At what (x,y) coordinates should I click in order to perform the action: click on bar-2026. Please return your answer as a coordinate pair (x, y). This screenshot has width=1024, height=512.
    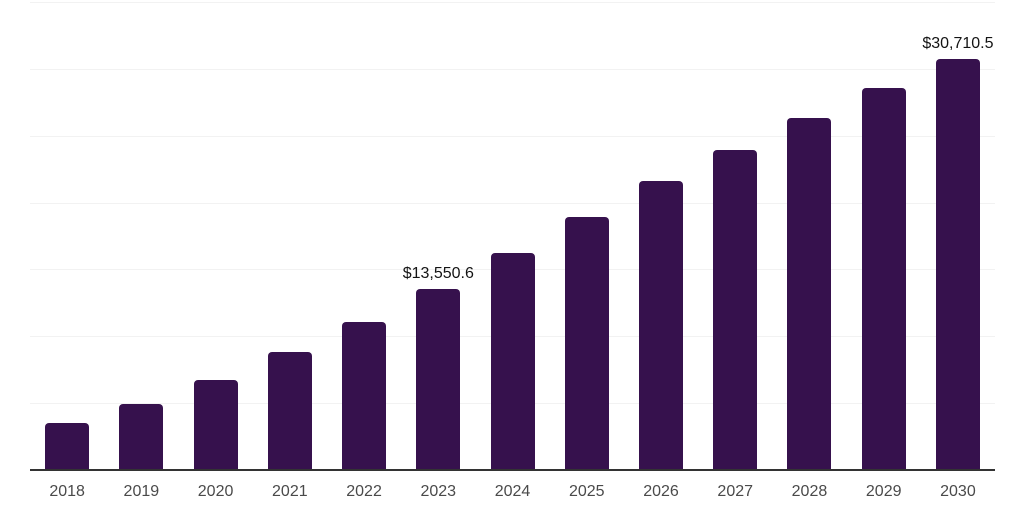
    Looking at the image, I should click on (660, 325).